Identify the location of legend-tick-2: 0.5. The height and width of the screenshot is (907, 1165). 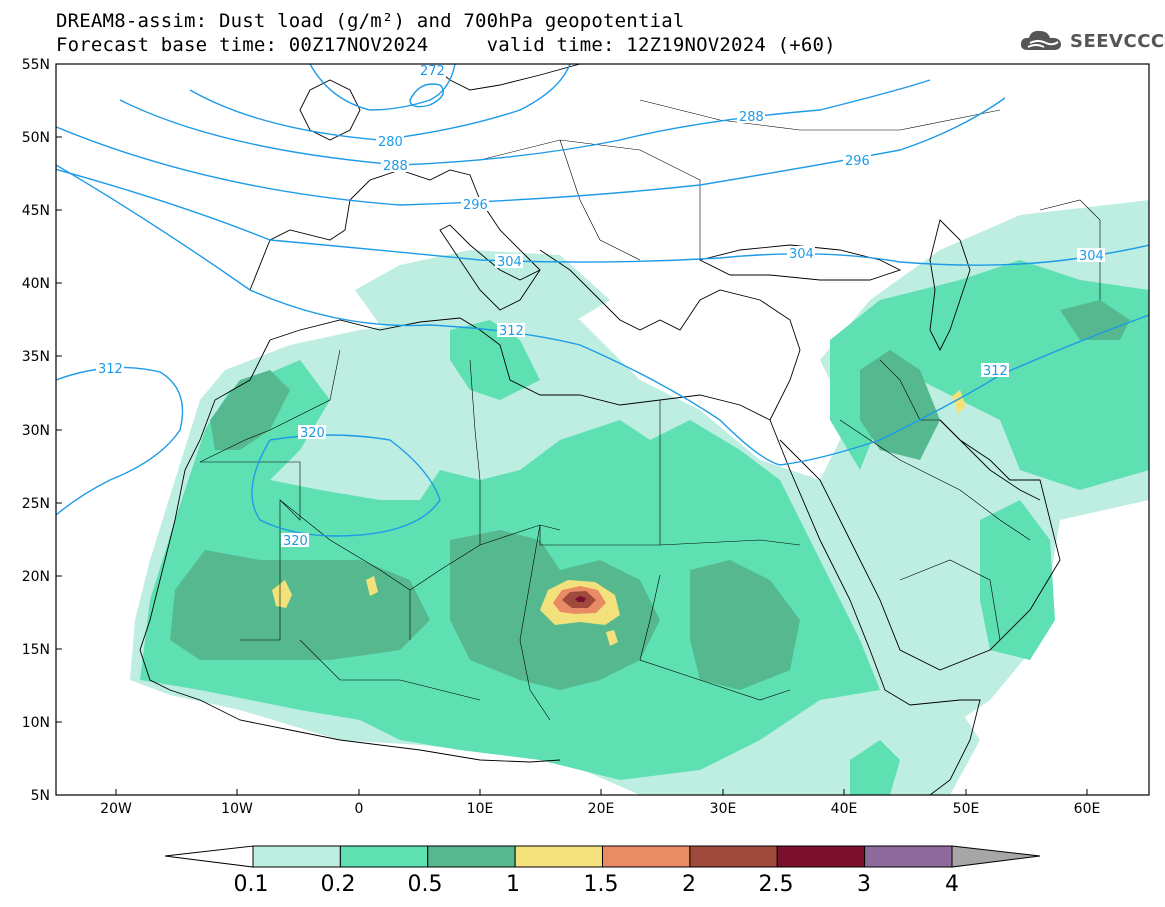
(425, 884).